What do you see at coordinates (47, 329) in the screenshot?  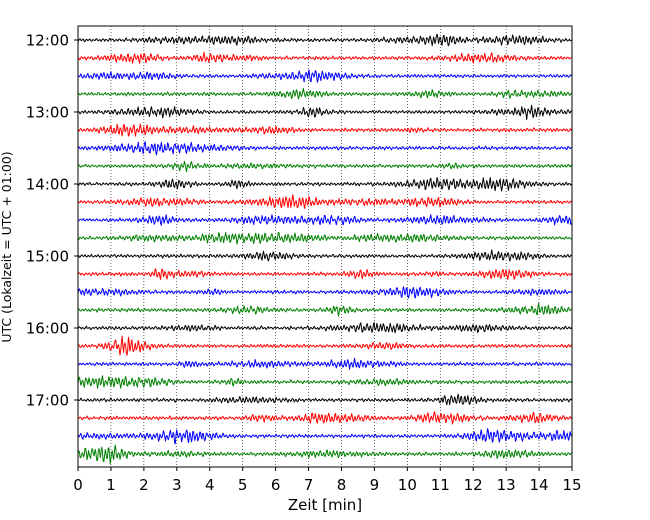 I see `y-tick-label: 16:00` at bounding box center [47, 329].